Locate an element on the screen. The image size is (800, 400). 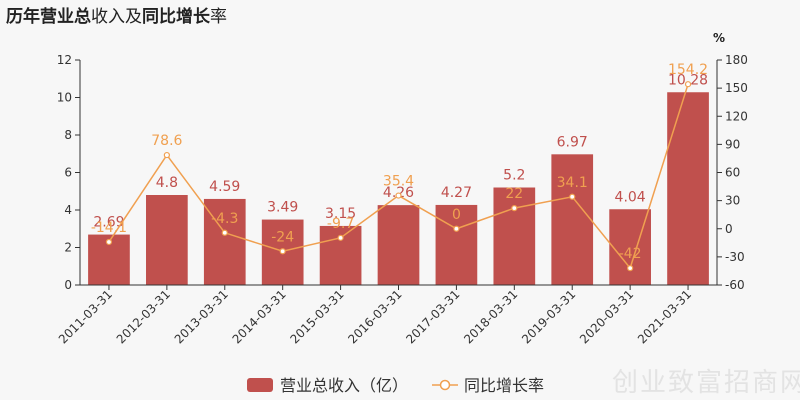
right-tick-label: 0 is located at coordinates (729, 229).